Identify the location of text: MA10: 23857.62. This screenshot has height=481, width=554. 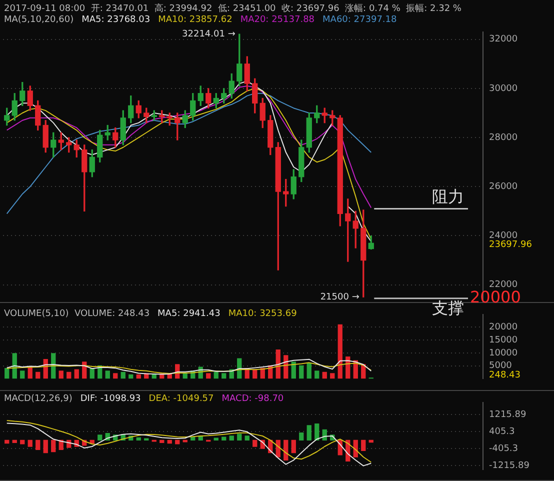
(195, 20).